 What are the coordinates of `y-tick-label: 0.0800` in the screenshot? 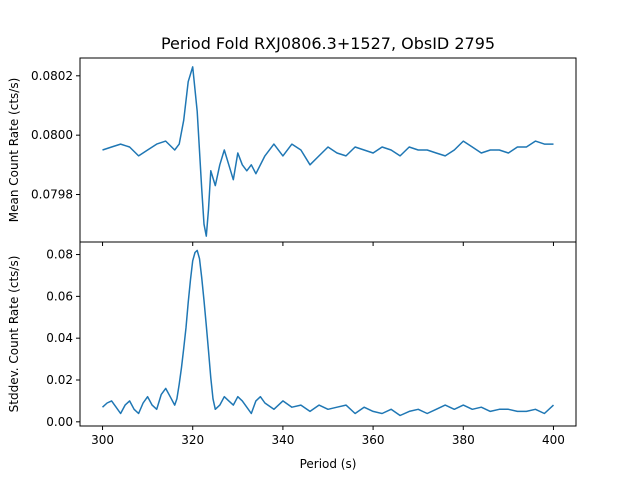 It's located at (52, 135).